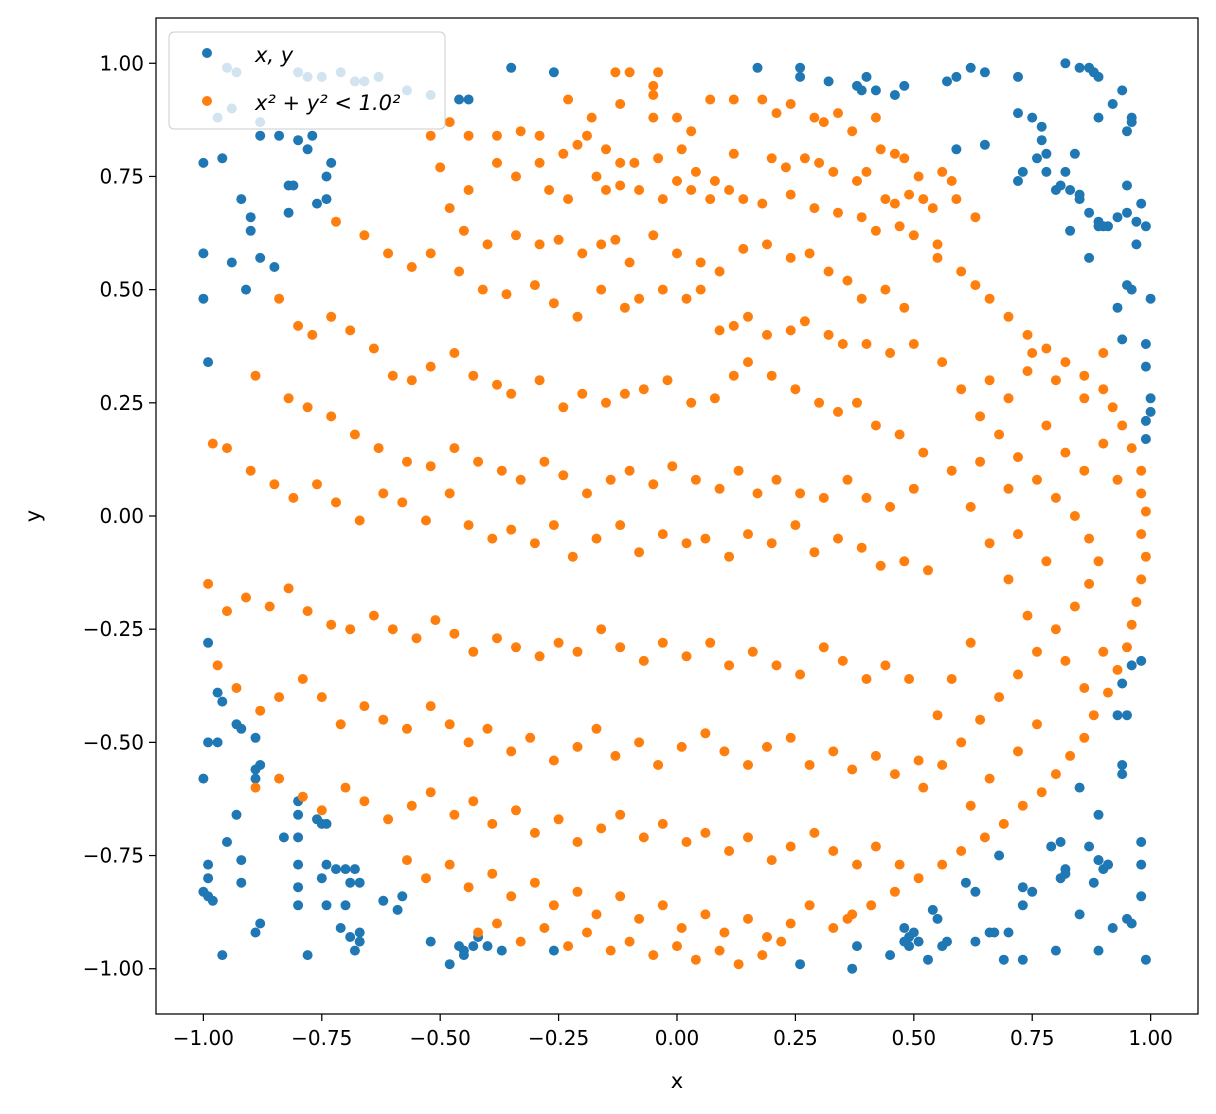  What do you see at coordinates (121, 290) in the screenshot?
I see `y-tick-label: 0.50` at bounding box center [121, 290].